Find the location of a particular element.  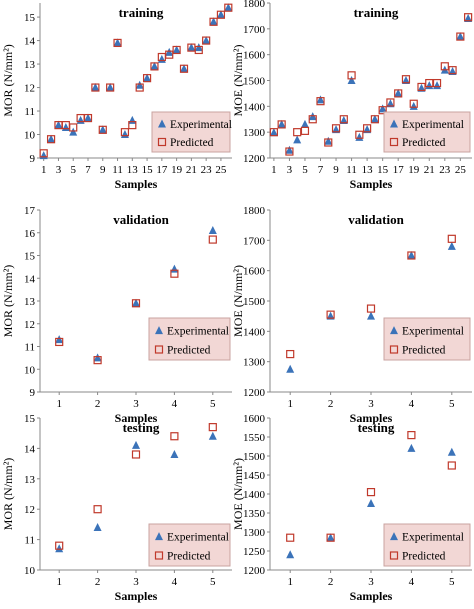

x-tick-label: 5 is located at coordinates (73, 170).